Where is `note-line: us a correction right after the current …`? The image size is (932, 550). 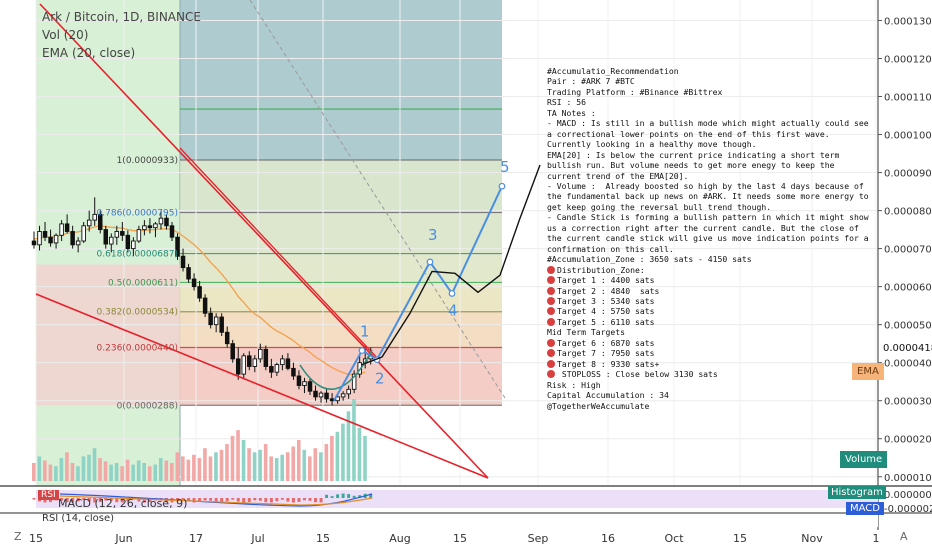
note-line: us a correction right after the current … is located at coordinates (703, 228).